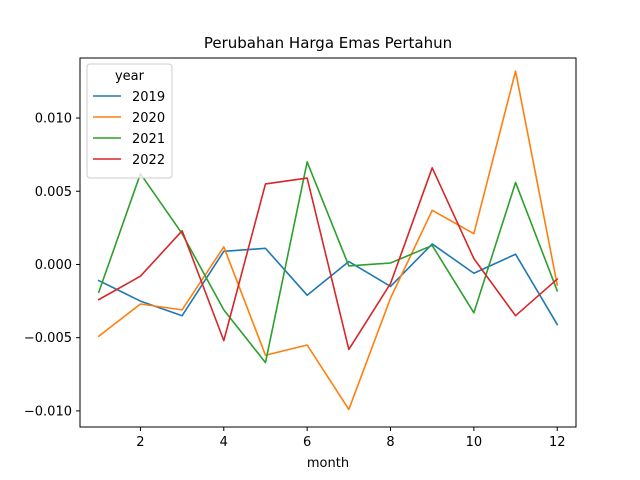 The width and height of the screenshot is (640, 480). I want to click on legend-box, so click(129, 121).